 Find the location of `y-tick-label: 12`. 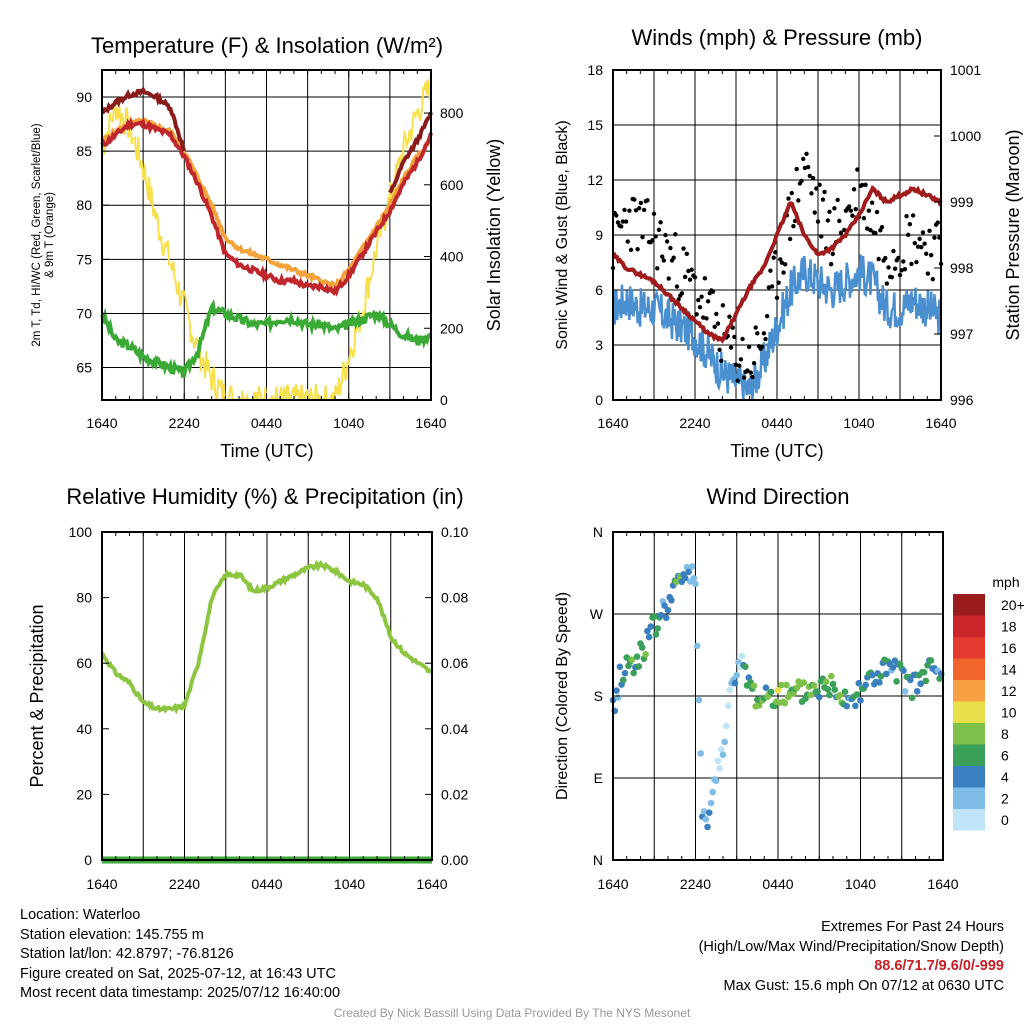

y-tick-label: 12 is located at coordinates (595, 180).